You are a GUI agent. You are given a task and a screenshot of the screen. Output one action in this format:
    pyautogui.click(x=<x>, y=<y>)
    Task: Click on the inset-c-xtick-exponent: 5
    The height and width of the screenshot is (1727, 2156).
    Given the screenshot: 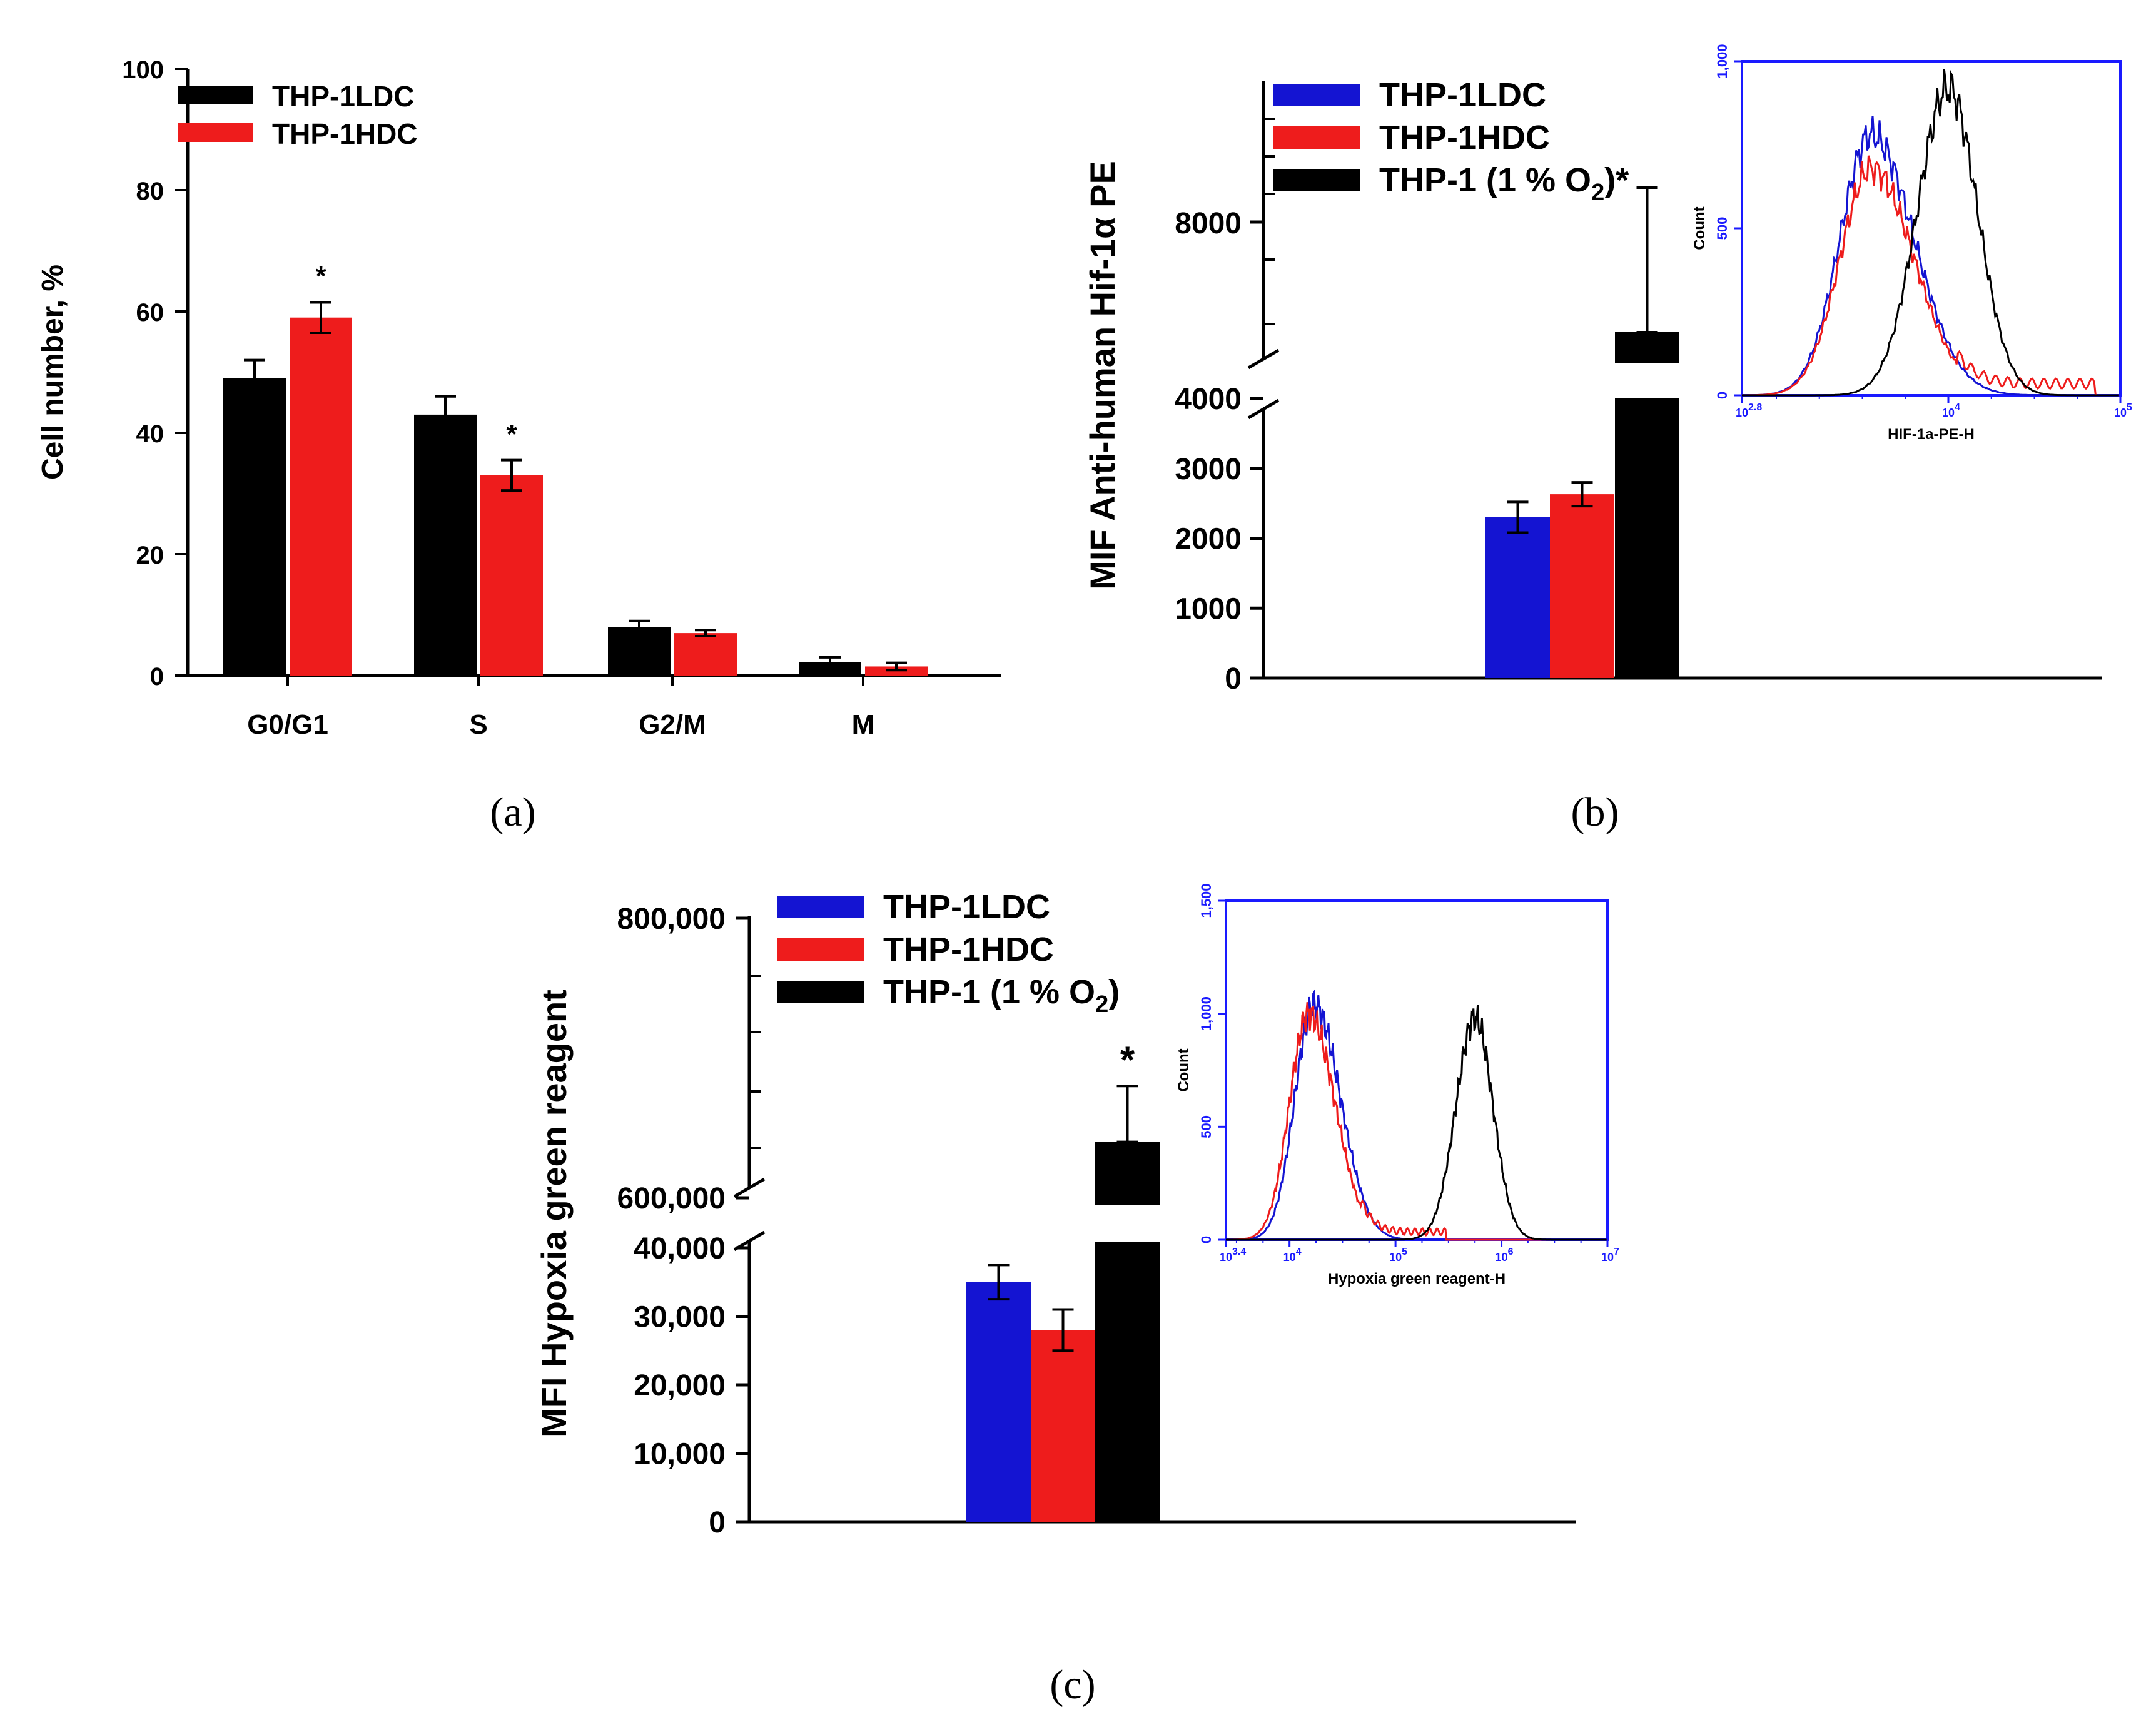 What is the action you would take?
    pyautogui.click(x=1404, y=1252)
    